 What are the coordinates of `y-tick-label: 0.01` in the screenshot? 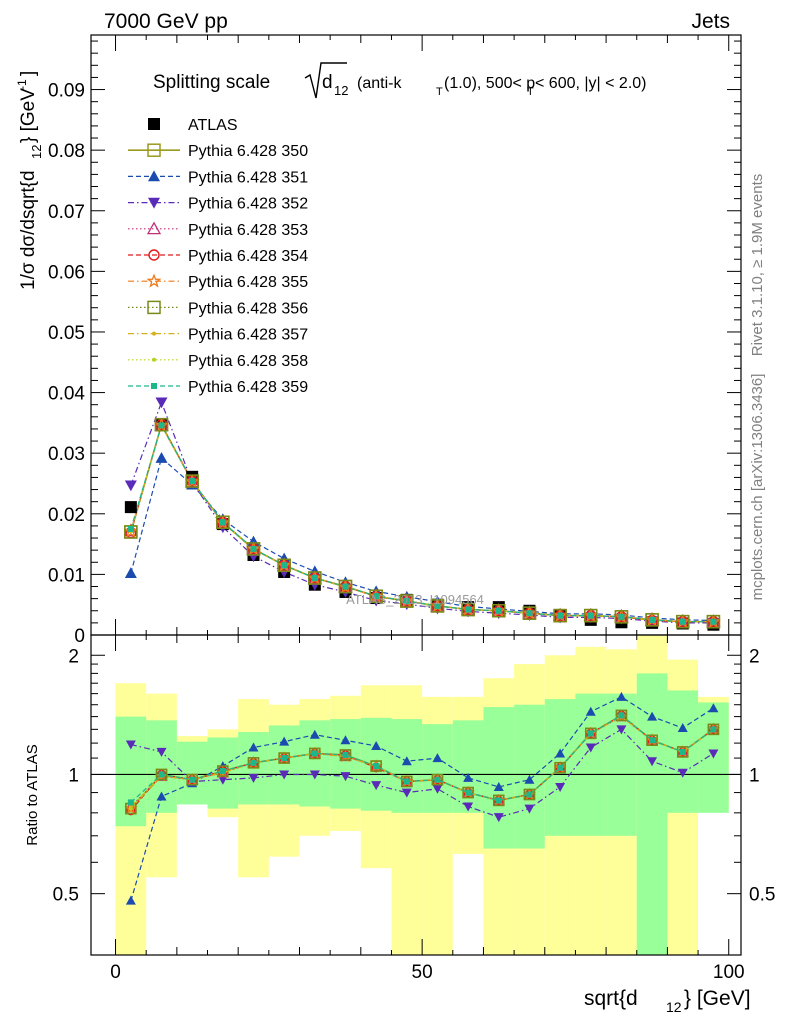 It's located at (66, 575).